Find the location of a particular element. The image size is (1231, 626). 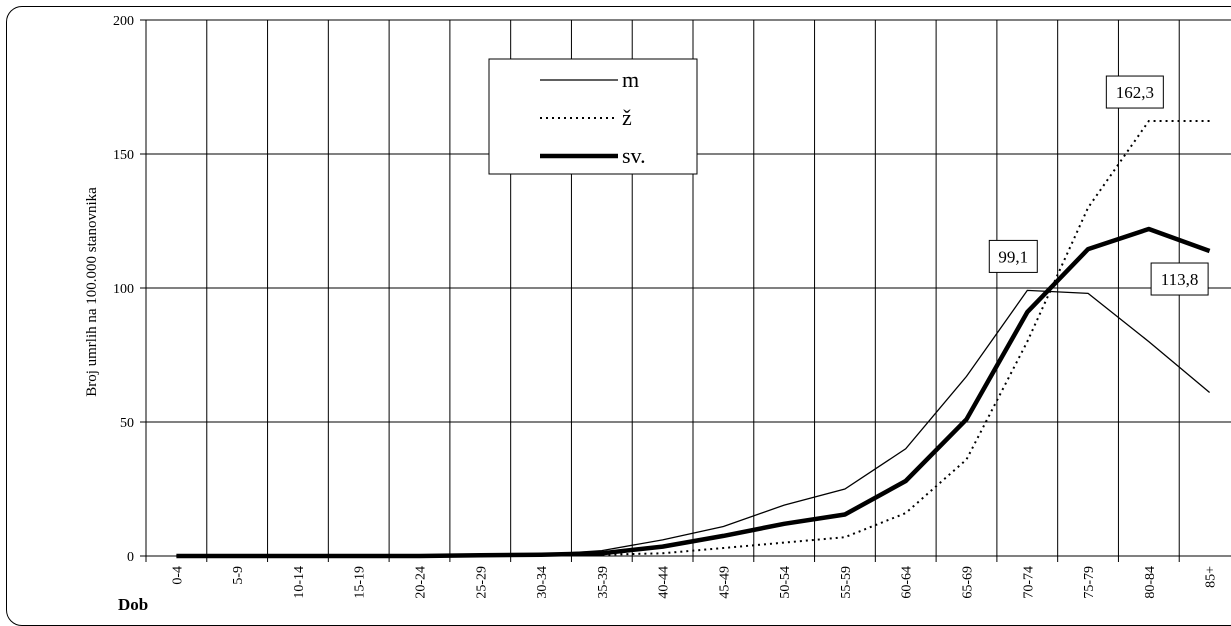

x-tick-label: 40-44 is located at coordinates (664, 582).